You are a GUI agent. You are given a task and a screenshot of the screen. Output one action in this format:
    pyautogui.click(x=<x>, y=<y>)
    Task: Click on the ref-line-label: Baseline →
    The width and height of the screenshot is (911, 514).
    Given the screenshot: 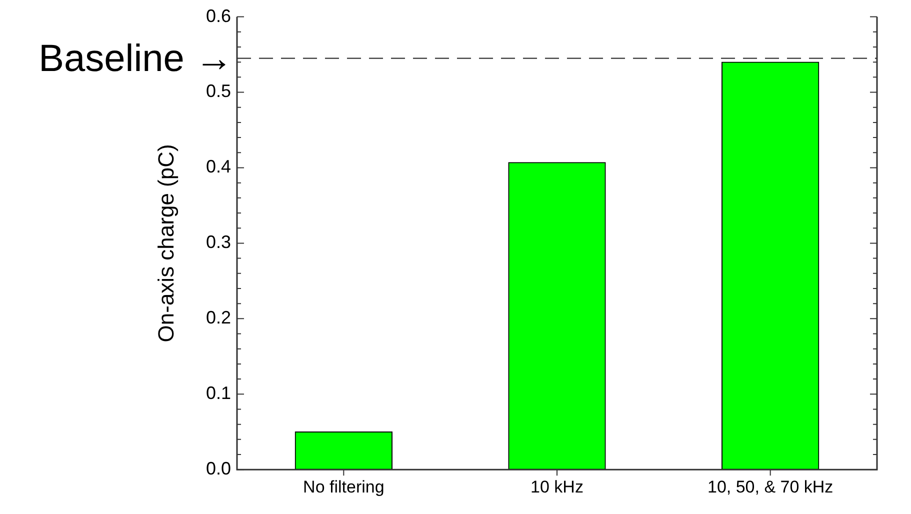 What is the action you would take?
    pyautogui.click(x=135, y=59)
    